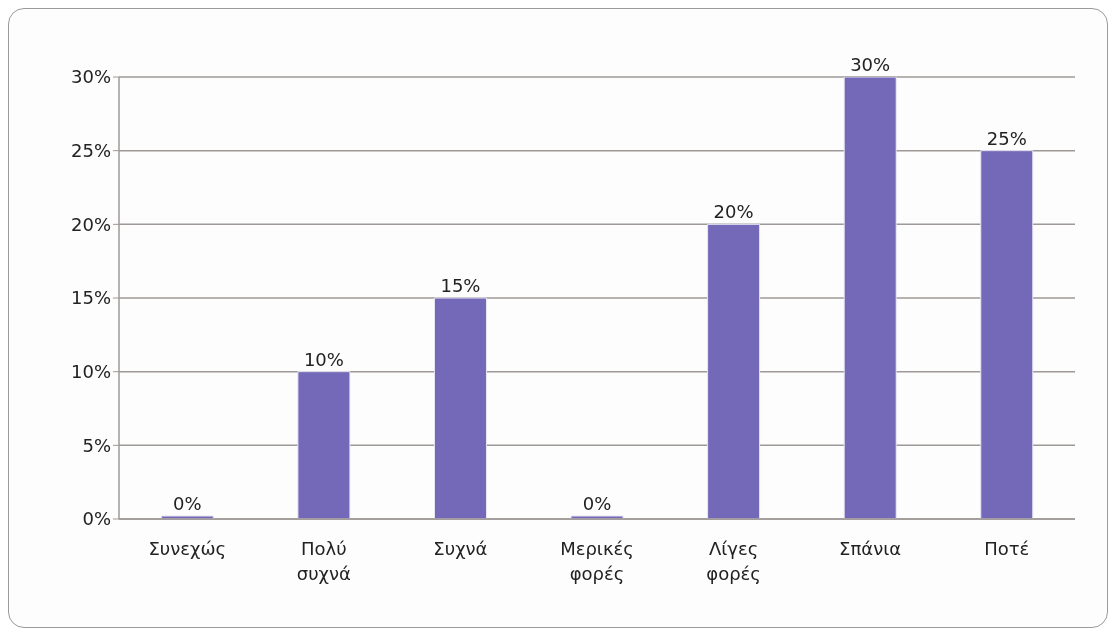 This screenshot has height=637, width=1119. What do you see at coordinates (96, 519) in the screenshot?
I see `y-tick-label: 0%` at bounding box center [96, 519].